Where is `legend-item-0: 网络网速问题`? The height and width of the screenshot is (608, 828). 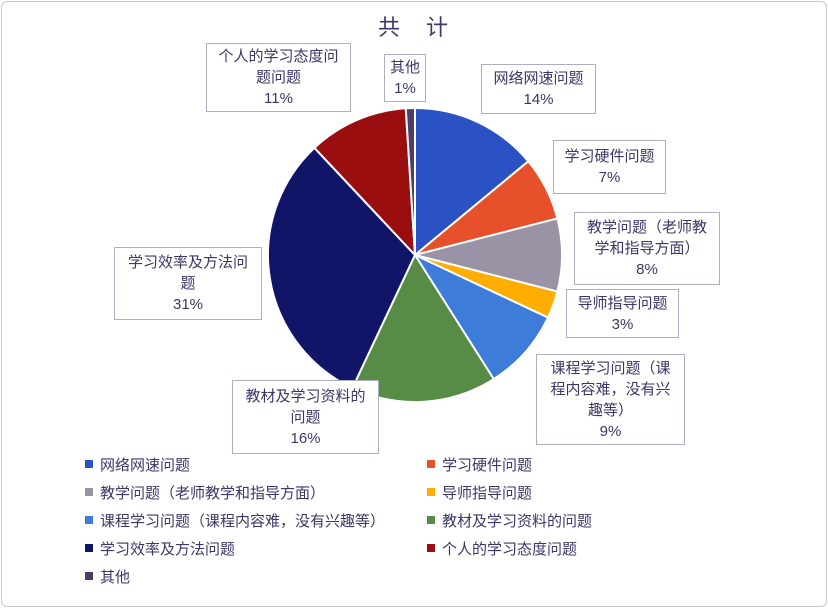 legend-item-0: 网络网速问题 is located at coordinates (256, 464).